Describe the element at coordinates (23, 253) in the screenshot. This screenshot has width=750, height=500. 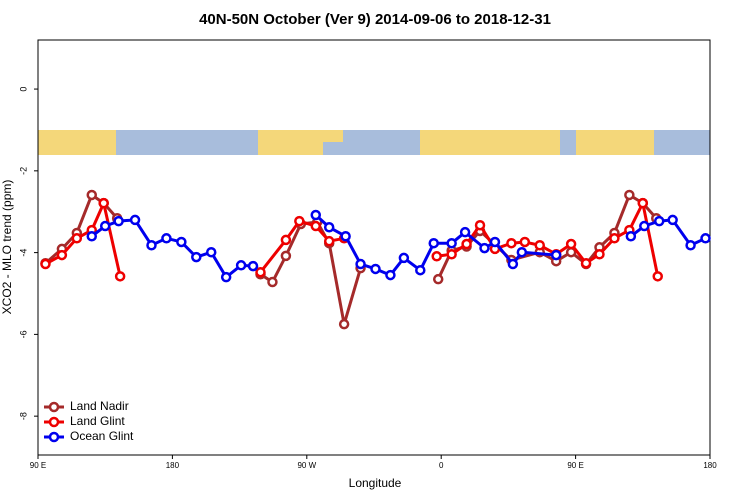
I see `y-tick-label: -4` at that location.